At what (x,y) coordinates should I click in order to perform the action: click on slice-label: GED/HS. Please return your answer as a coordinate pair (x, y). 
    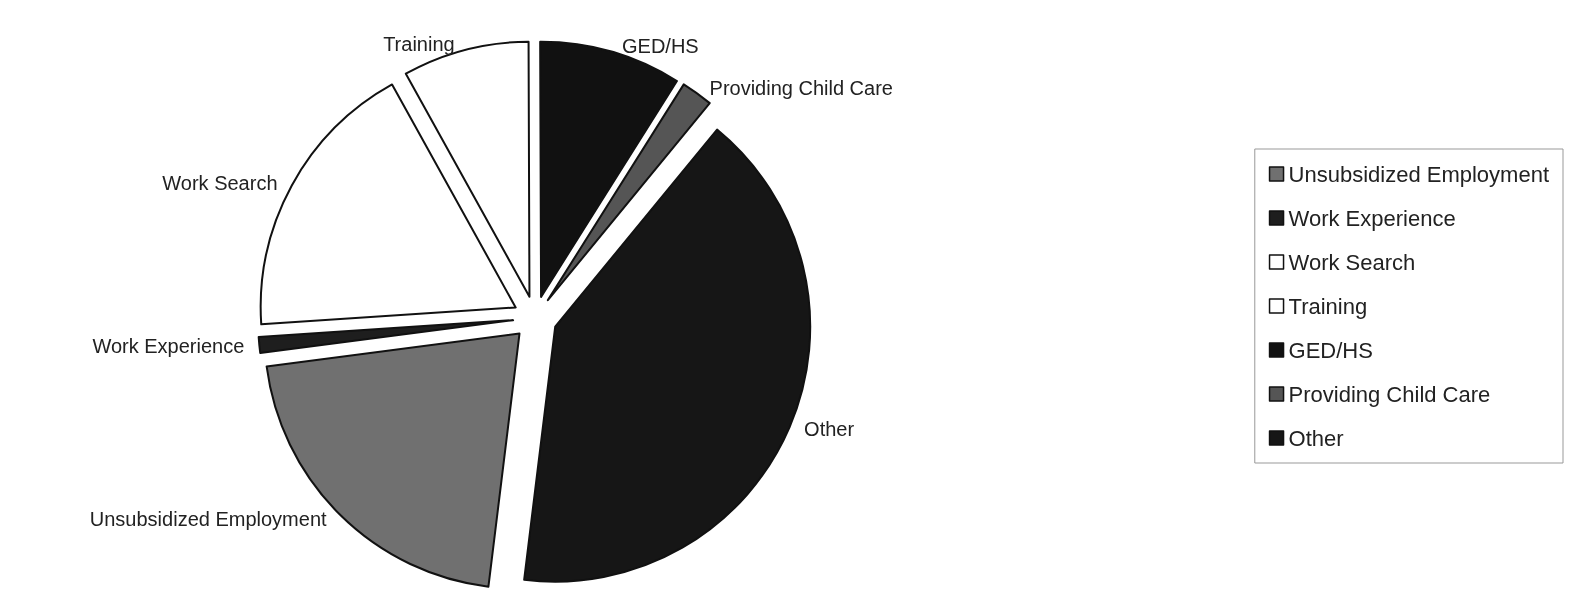
    Looking at the image, I should click on (660, 45).